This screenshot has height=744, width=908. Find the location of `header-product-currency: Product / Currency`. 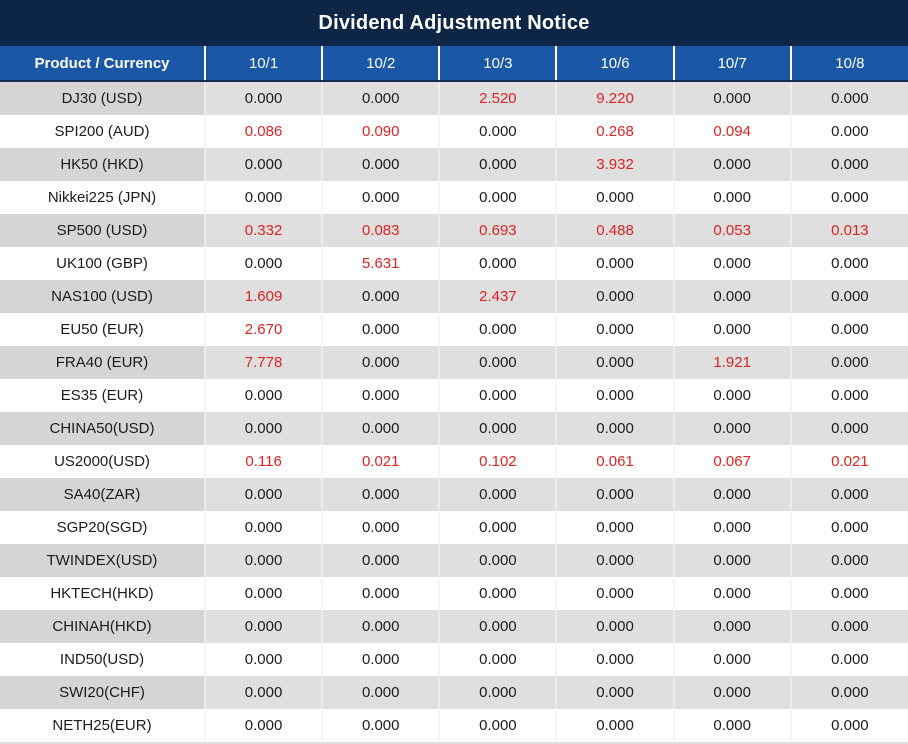

header-product-currency: Product / Currency is located at coordinates (102, 64).